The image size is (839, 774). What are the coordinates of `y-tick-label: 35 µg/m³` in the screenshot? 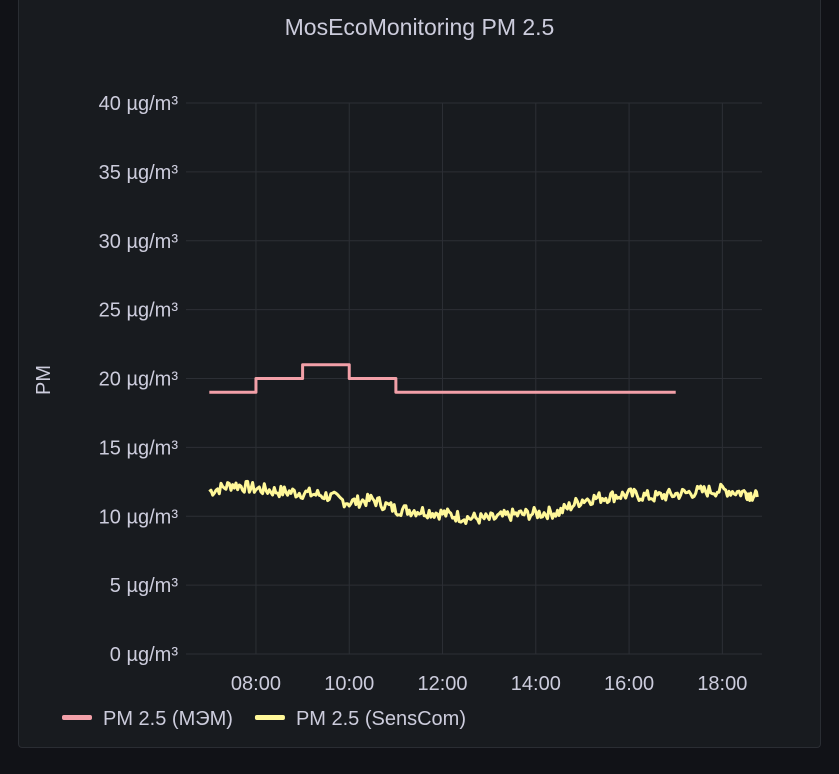 It's located at (139, 173).